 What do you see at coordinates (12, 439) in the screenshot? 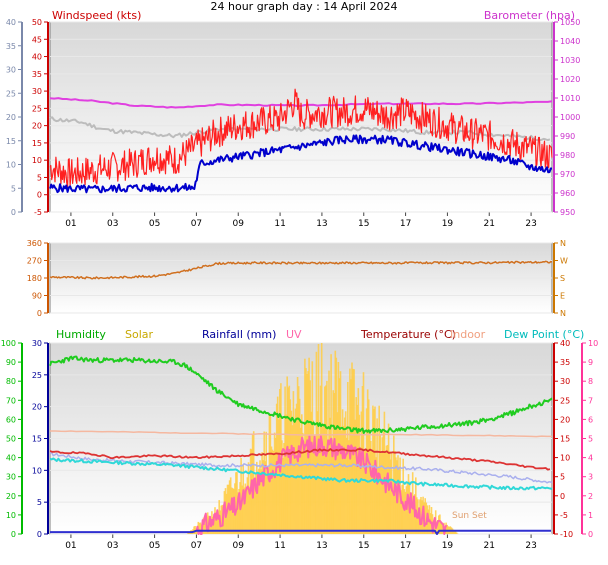
I see `humidity-axis: 0 10 20 30 40 50 60 70 80 90 100` at bounding box center [12, 439].